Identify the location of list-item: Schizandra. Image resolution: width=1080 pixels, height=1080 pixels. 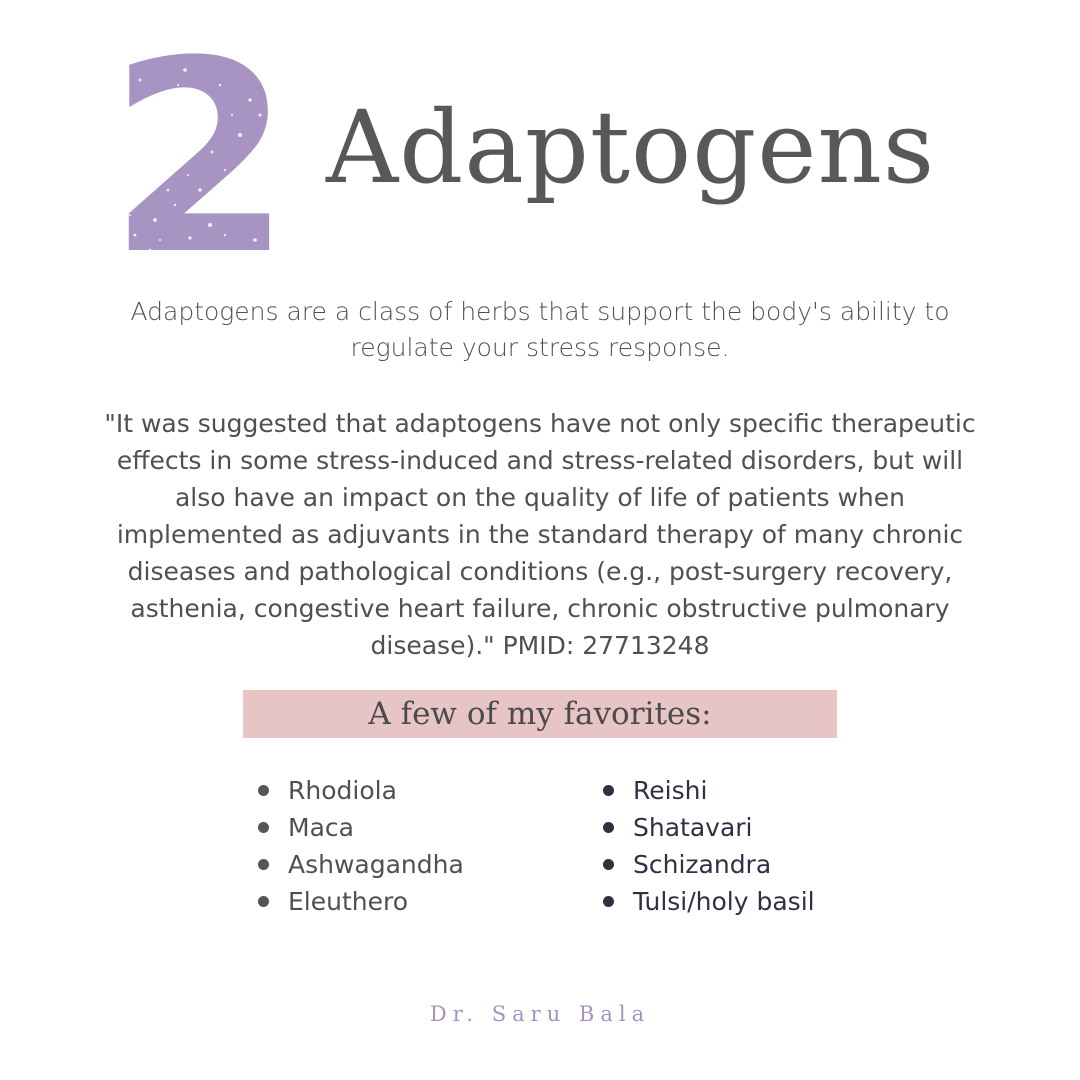
(709, 864).